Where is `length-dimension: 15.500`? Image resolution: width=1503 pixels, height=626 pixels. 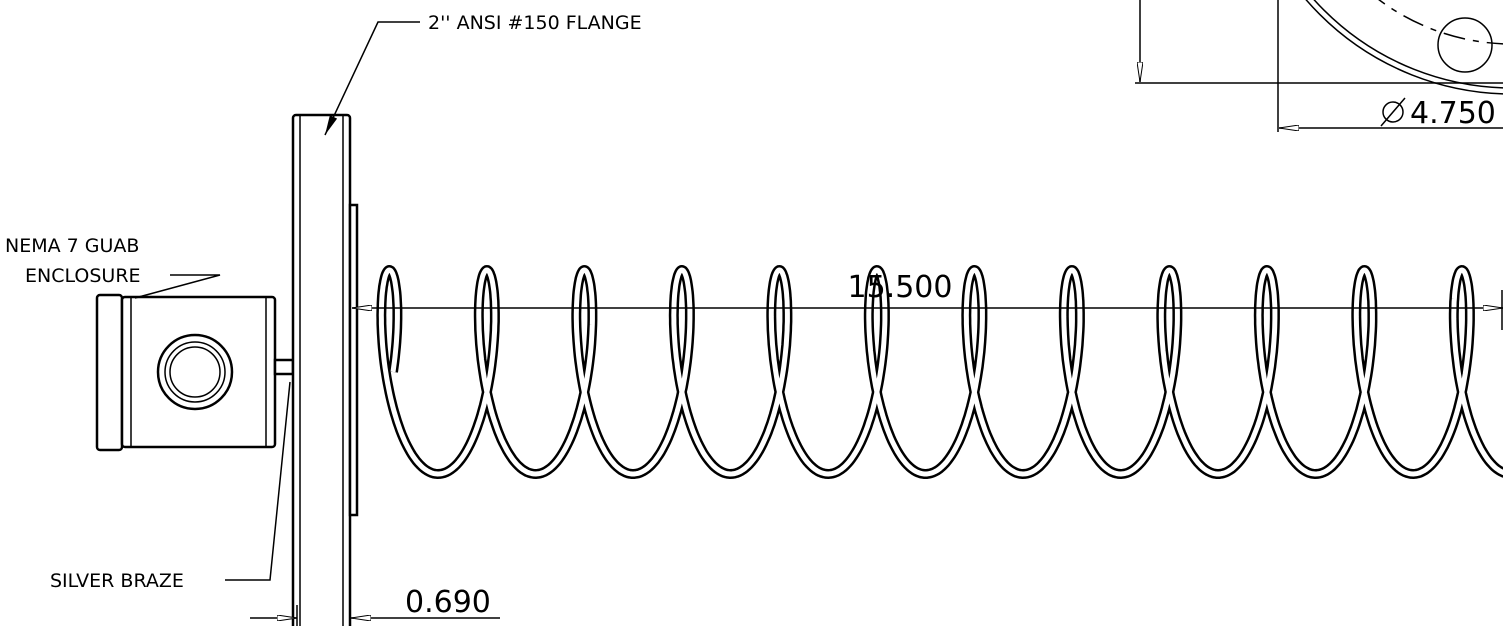
length-dimension: 15.500 is located at coordinates (900, 287).